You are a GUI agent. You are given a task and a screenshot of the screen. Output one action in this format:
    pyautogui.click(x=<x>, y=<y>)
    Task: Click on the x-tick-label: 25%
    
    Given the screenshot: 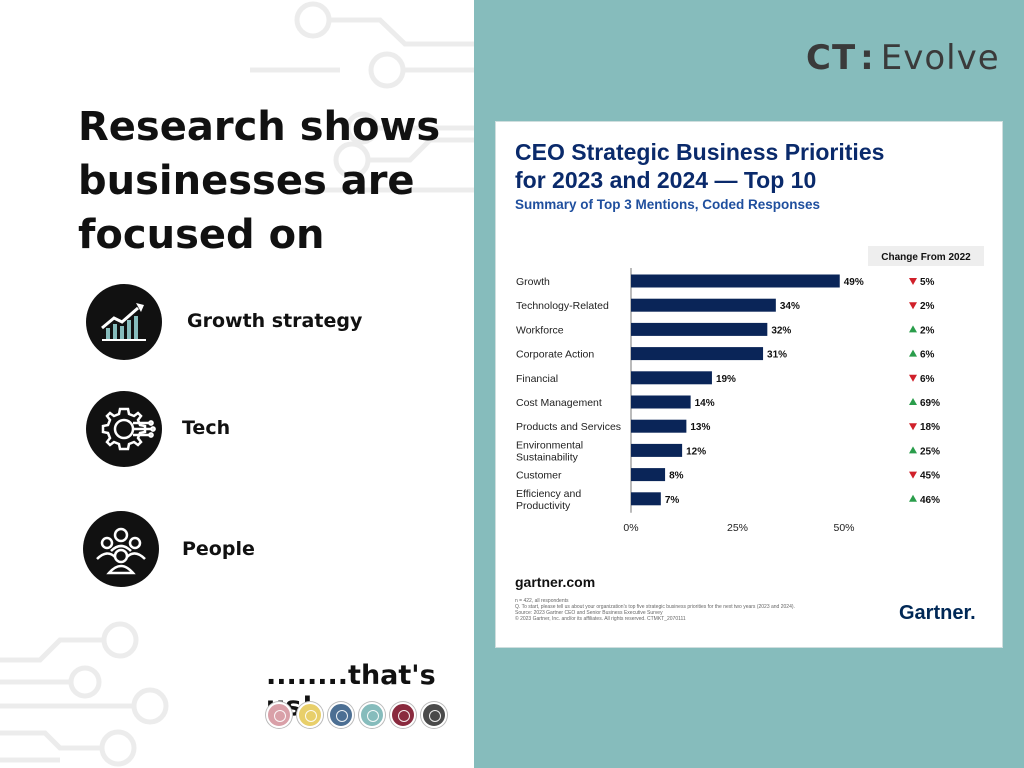 What is the action you would take?
    pyautogui.click(x=737, y=528)
    